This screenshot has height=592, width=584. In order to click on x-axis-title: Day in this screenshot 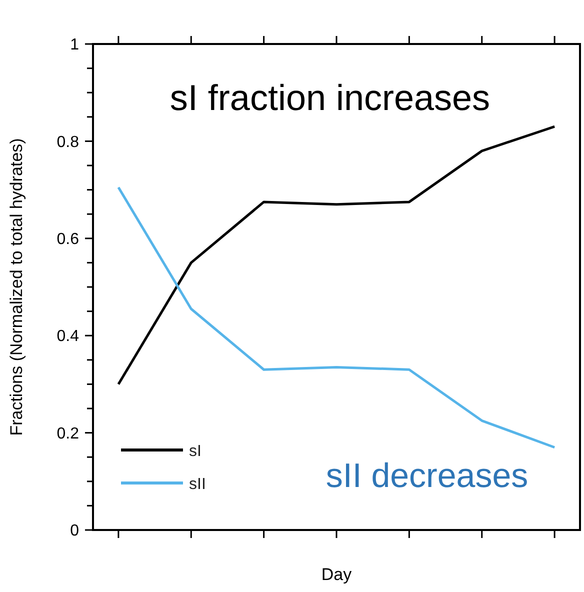, I will do `click(336, 574)`.